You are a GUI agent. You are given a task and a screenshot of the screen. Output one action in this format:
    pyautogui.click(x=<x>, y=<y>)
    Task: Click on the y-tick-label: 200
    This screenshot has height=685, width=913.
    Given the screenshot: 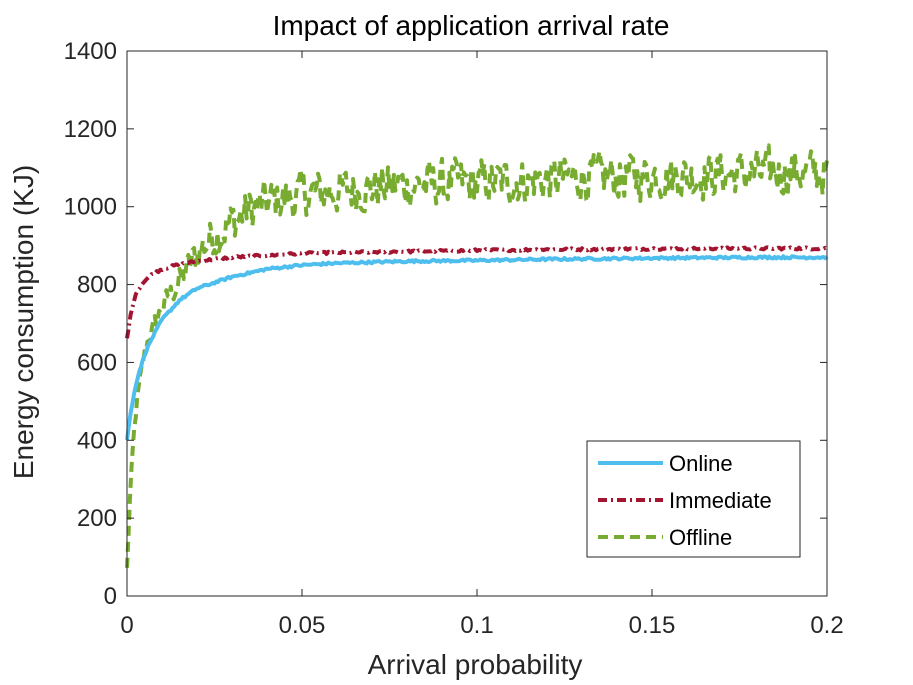 What is the action you would take?
    pyautogui.click(x=97, y=518)
    